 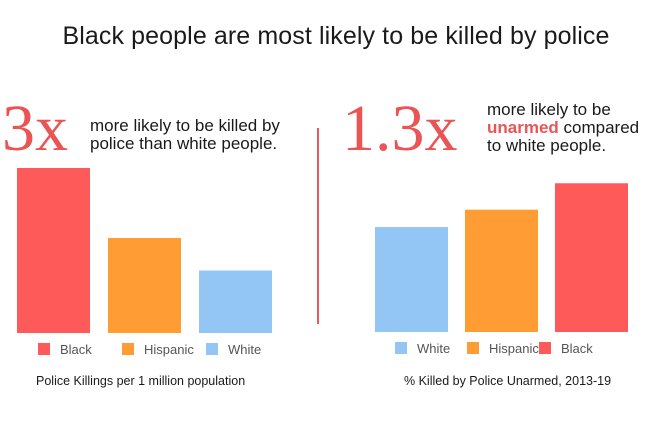 I want to click on chart0-legend-swatch-white, so click(x=212, y=349).